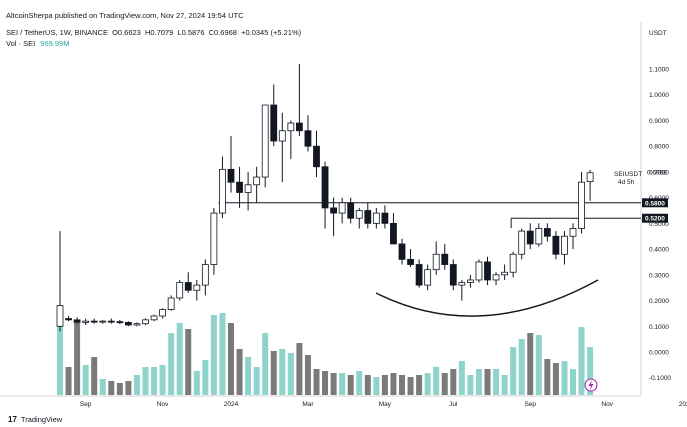 The image size is (687, 427). What do you see at coordinates (683, 404) in the screenshot?
I see `x-tick-label: 202` at bounding box center [683, 404].